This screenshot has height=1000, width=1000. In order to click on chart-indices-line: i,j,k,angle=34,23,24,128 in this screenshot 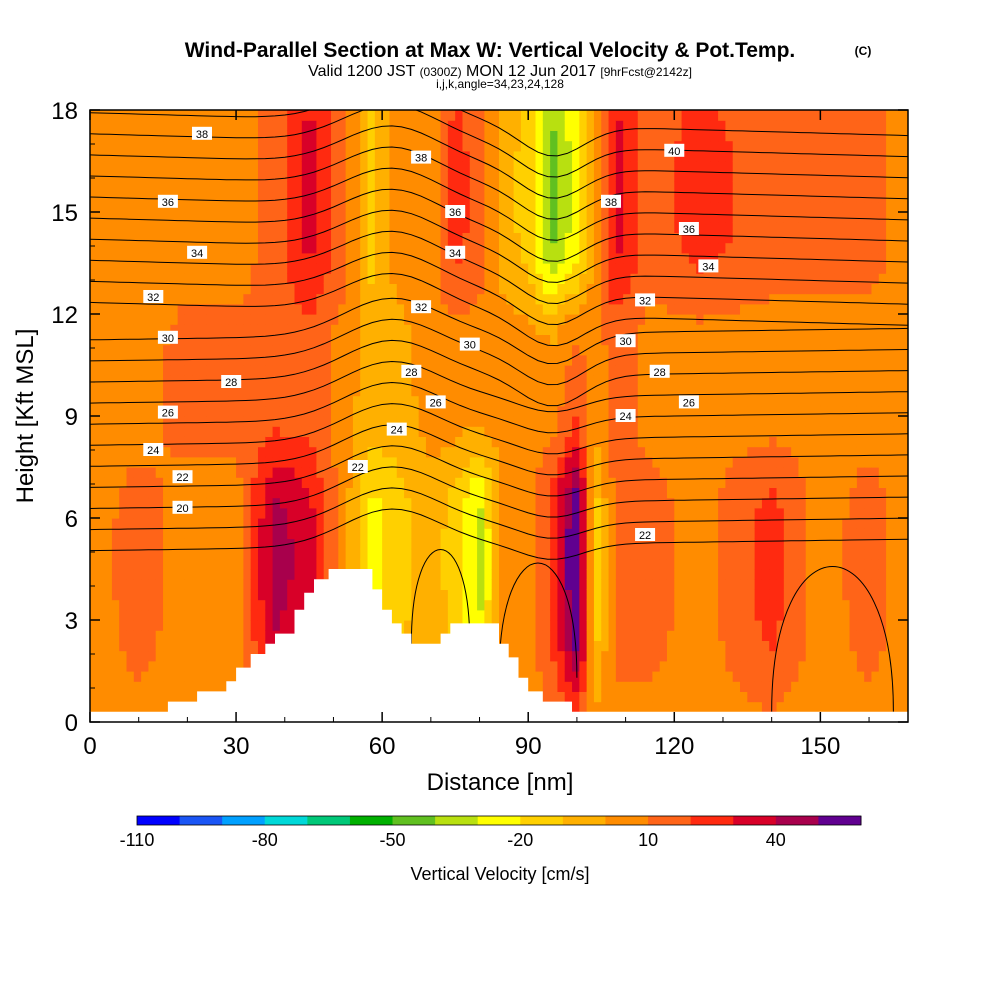, I will do `click(500, 84)`.